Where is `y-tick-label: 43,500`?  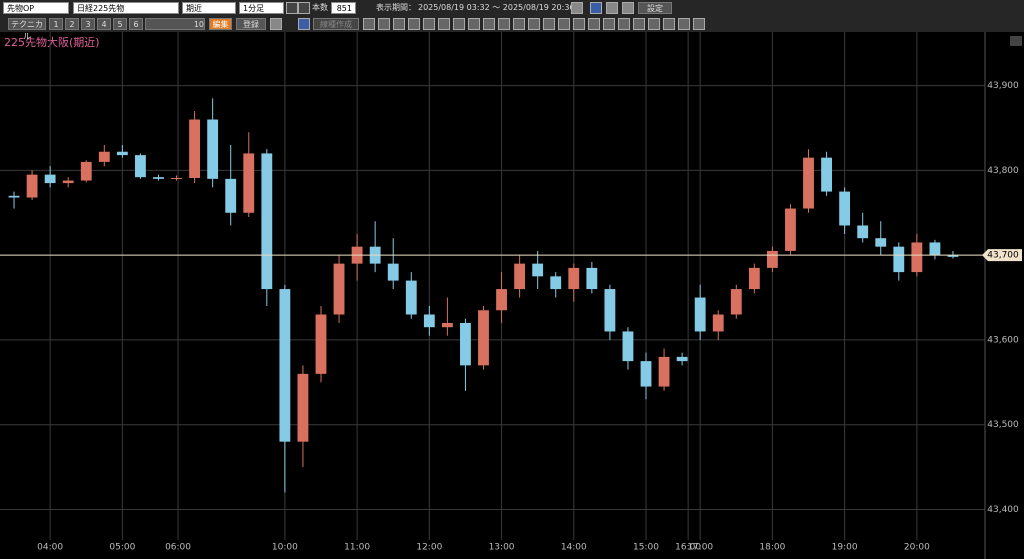 y-tick-label: 43,500 is located at coordinates (1003, 425).